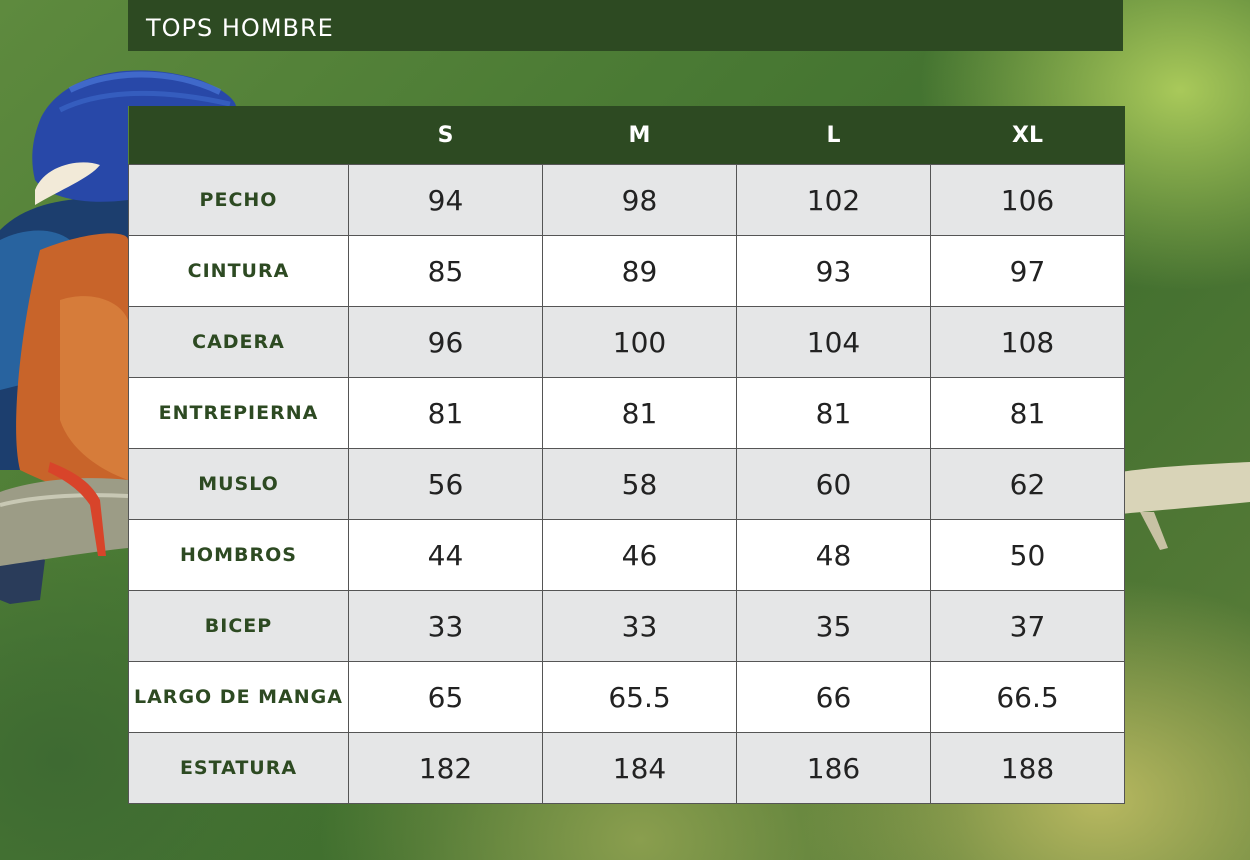 The width and height of the screenshot is (1250, 860). Describe the element at coordinates (639, 271) in the screenshot. I see `table-cell: 89` at that location.